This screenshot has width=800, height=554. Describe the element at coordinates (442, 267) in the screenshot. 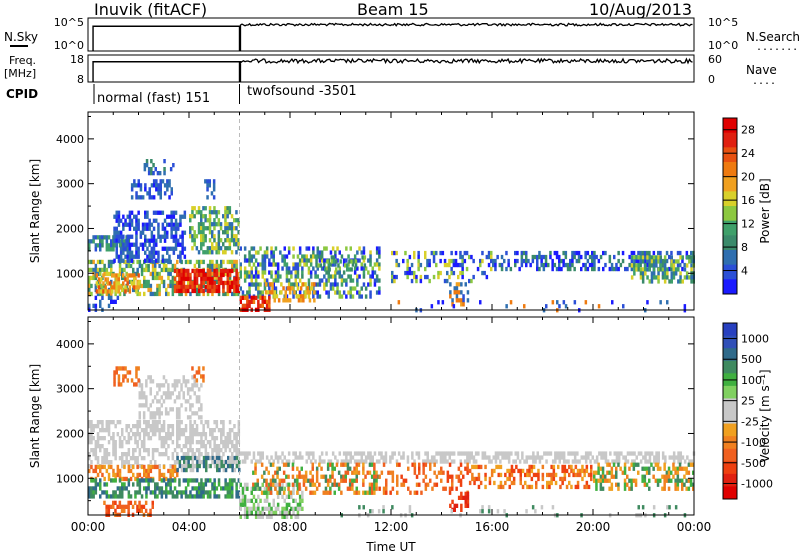

I see `power-block` at that location.